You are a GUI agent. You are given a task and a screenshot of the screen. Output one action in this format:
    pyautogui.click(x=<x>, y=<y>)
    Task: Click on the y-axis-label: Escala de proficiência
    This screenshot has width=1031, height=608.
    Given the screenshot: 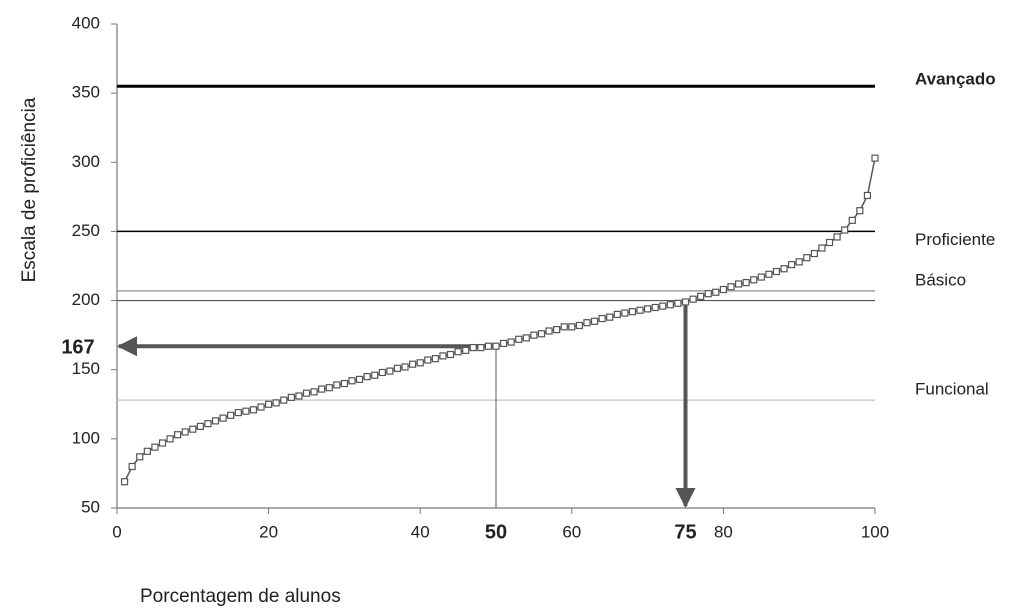 What is the action you would take?
    pyautogui.click(x=29, y=189)
    